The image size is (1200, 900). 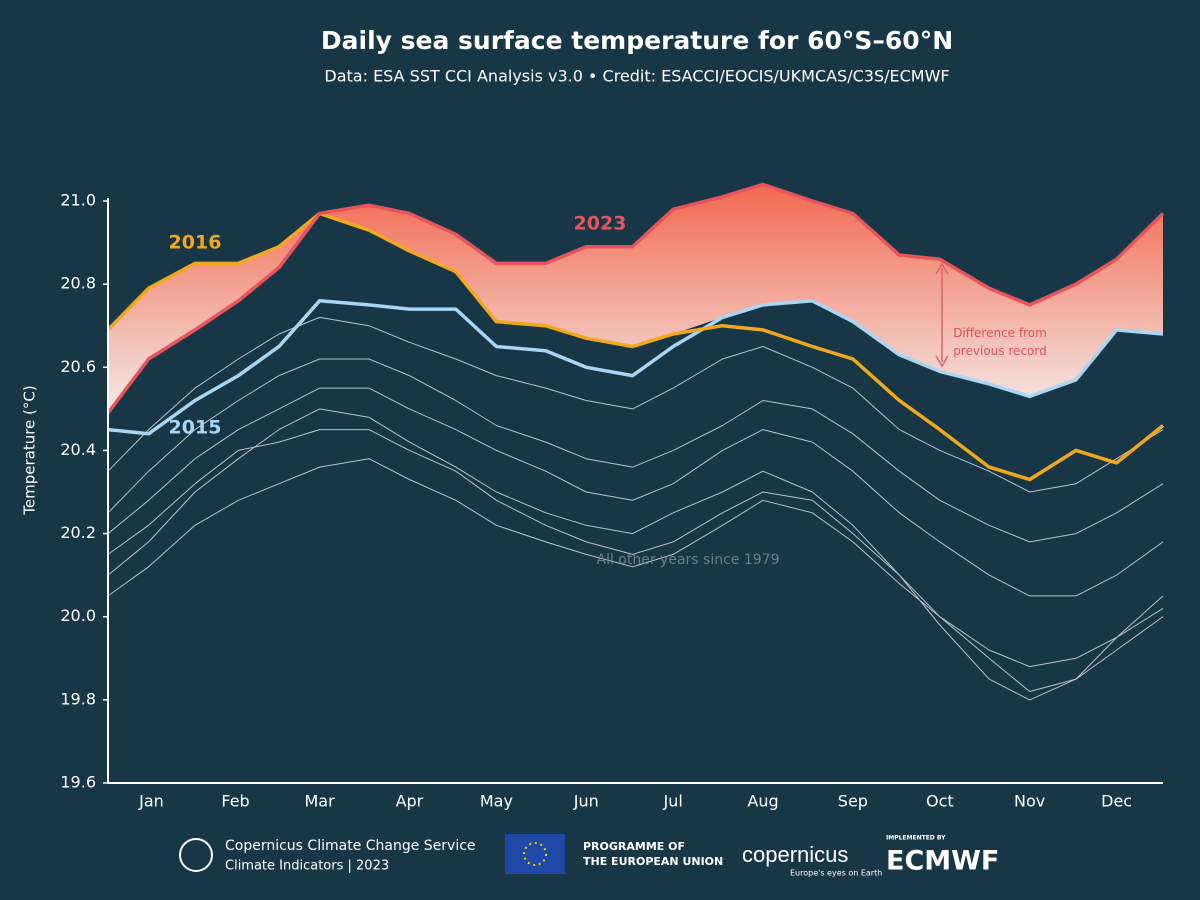 What do you see at coordinates (795, 854) in the screenshot?
I see `copernicus-logo: copernicus` at bounding box center [795, 854].